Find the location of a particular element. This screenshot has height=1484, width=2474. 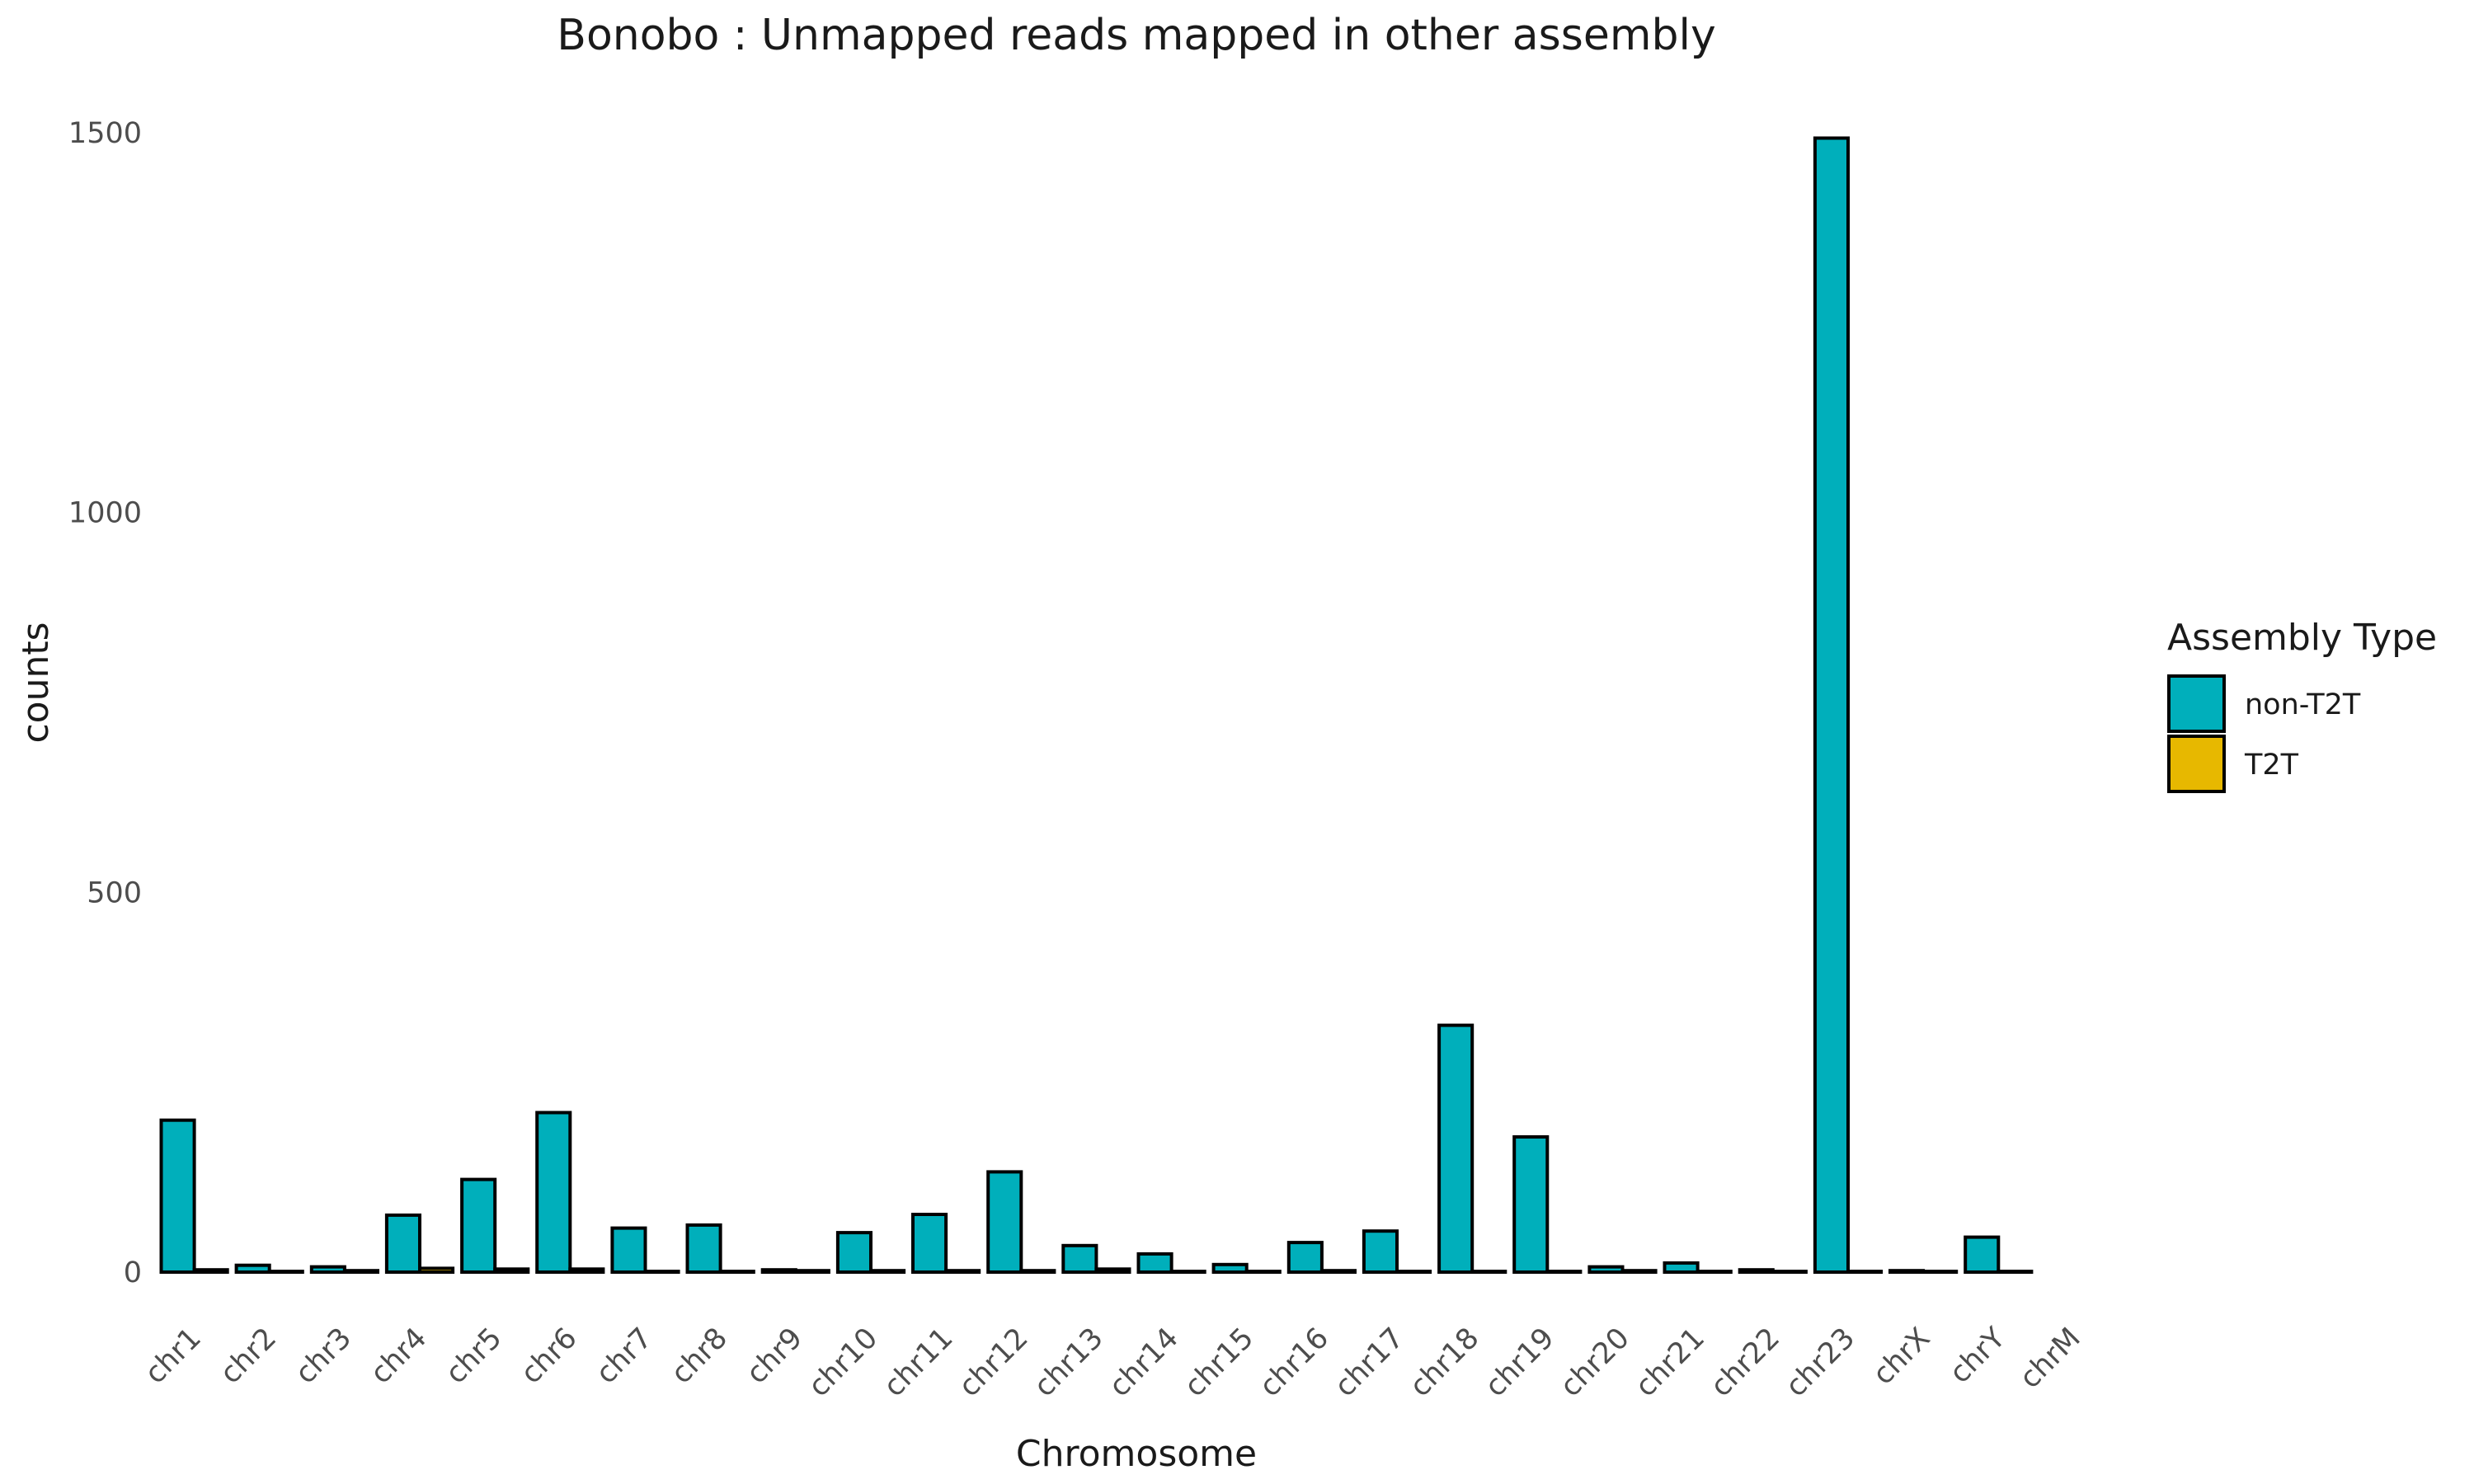

x-tick-label: chr16 is located at coordinates (1294, 1362).